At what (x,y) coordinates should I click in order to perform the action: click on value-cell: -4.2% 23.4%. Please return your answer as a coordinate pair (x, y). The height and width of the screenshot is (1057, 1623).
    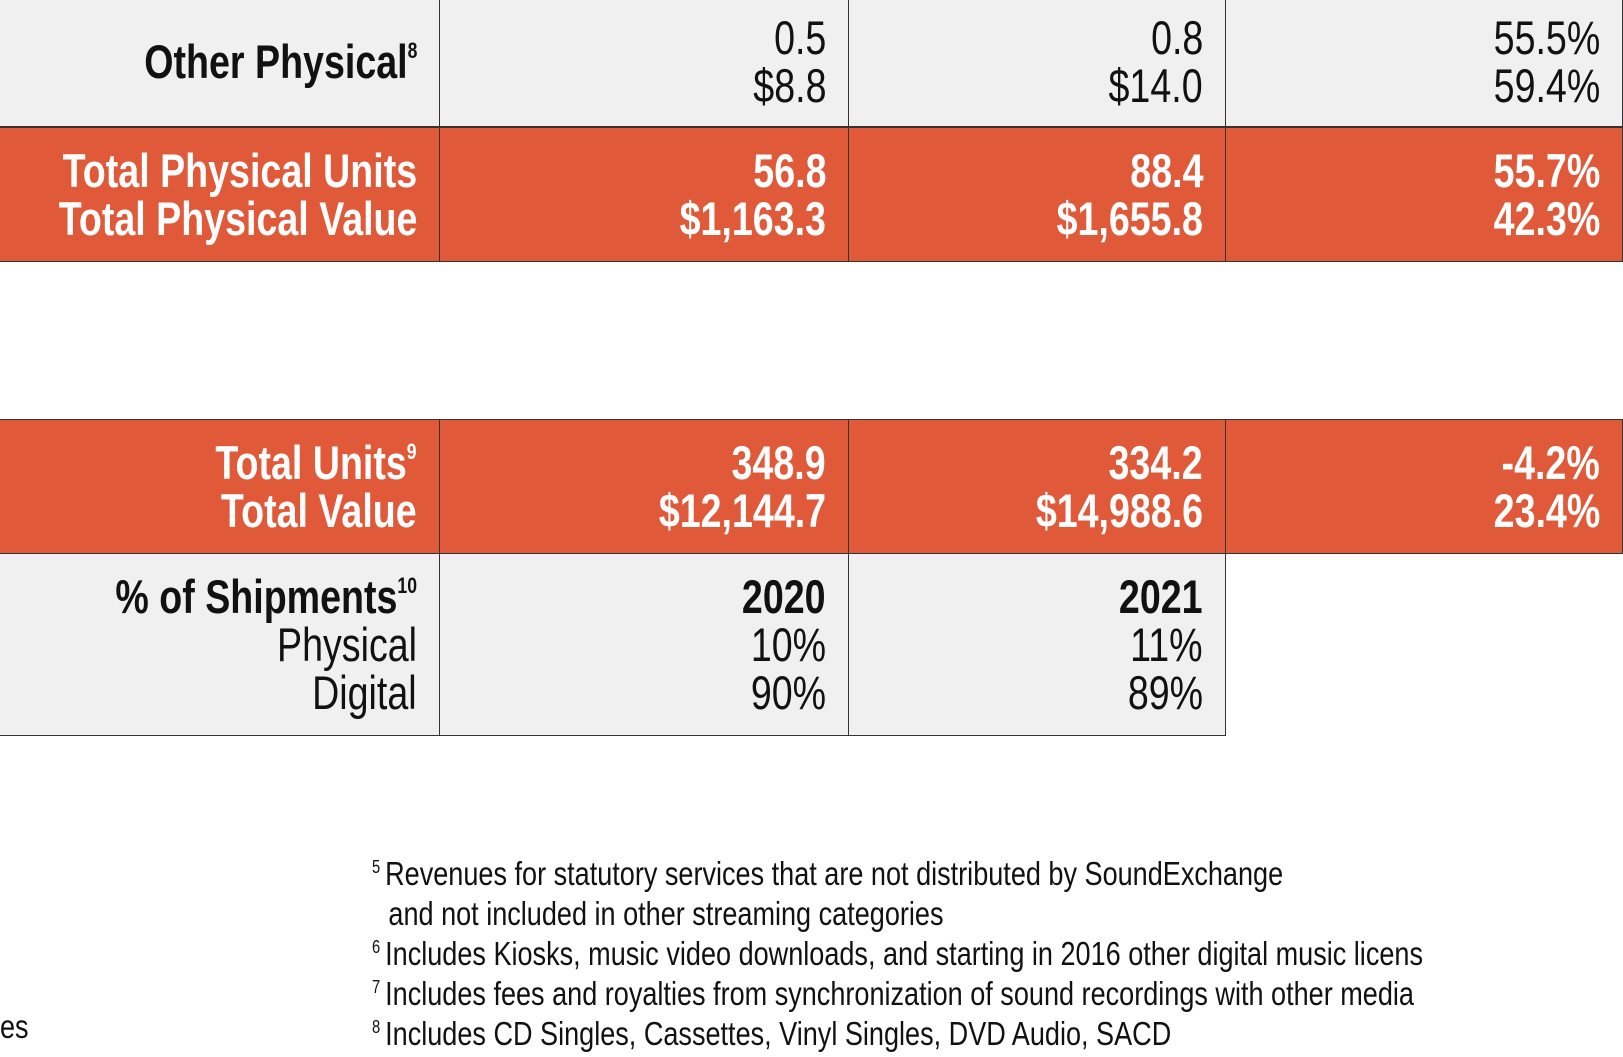
    Looking at the image, I should click on (1424, 486).